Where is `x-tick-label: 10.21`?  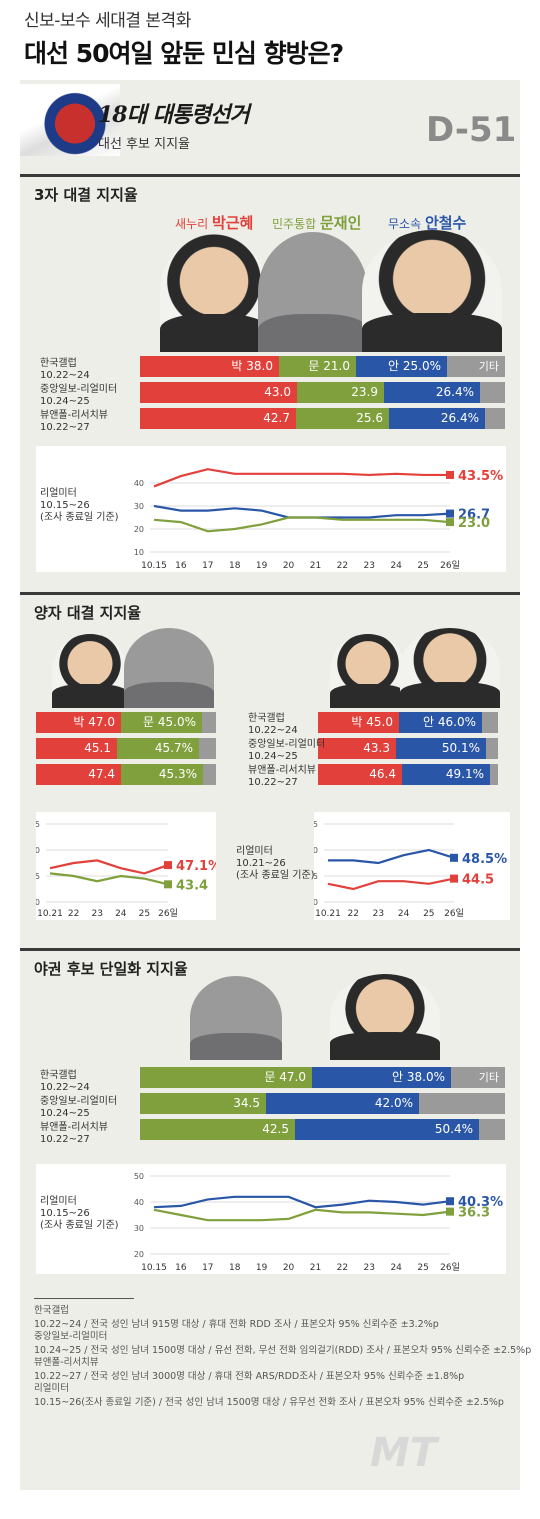
x-tick-label: 10.21 is located at coordinates (50, 914).